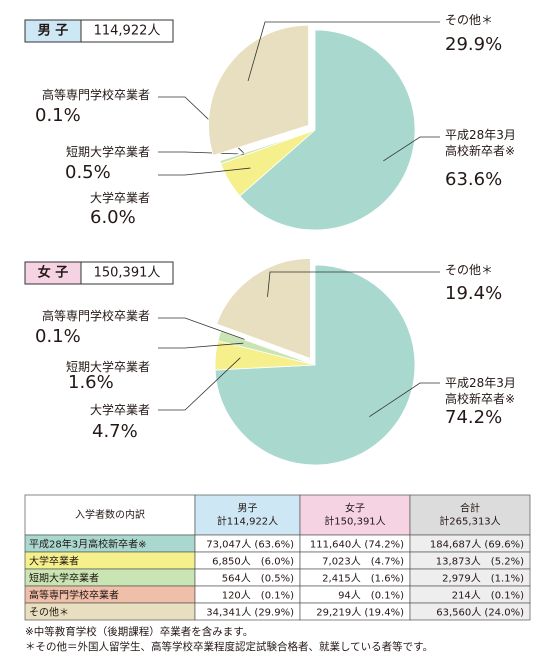 Image resolution: width=550 pixels, height=658 pixels. Describe the element at coordinates (139, 631) in the screenshot. I see `note: ※中等教育学校（後期課程）卒業者を含みます。` at that location.